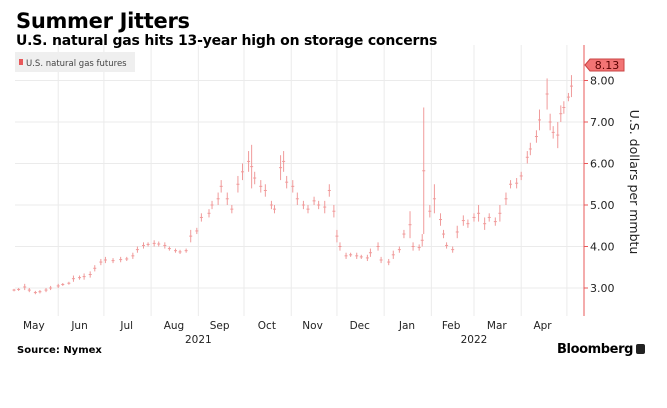  What do you see at coordinates (406, 326) in the screenshot?
I see `x-tick-label: Jan` at bounding box center [406, 326].